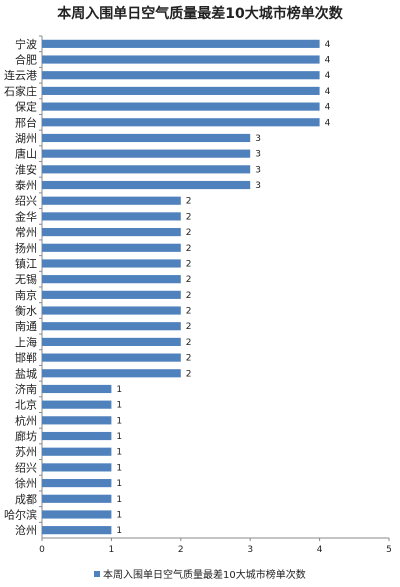  What do you see at coordinates (26, 452) in the screenshot?
I see `category-label: 苏州` at bounding box center [26, 452].